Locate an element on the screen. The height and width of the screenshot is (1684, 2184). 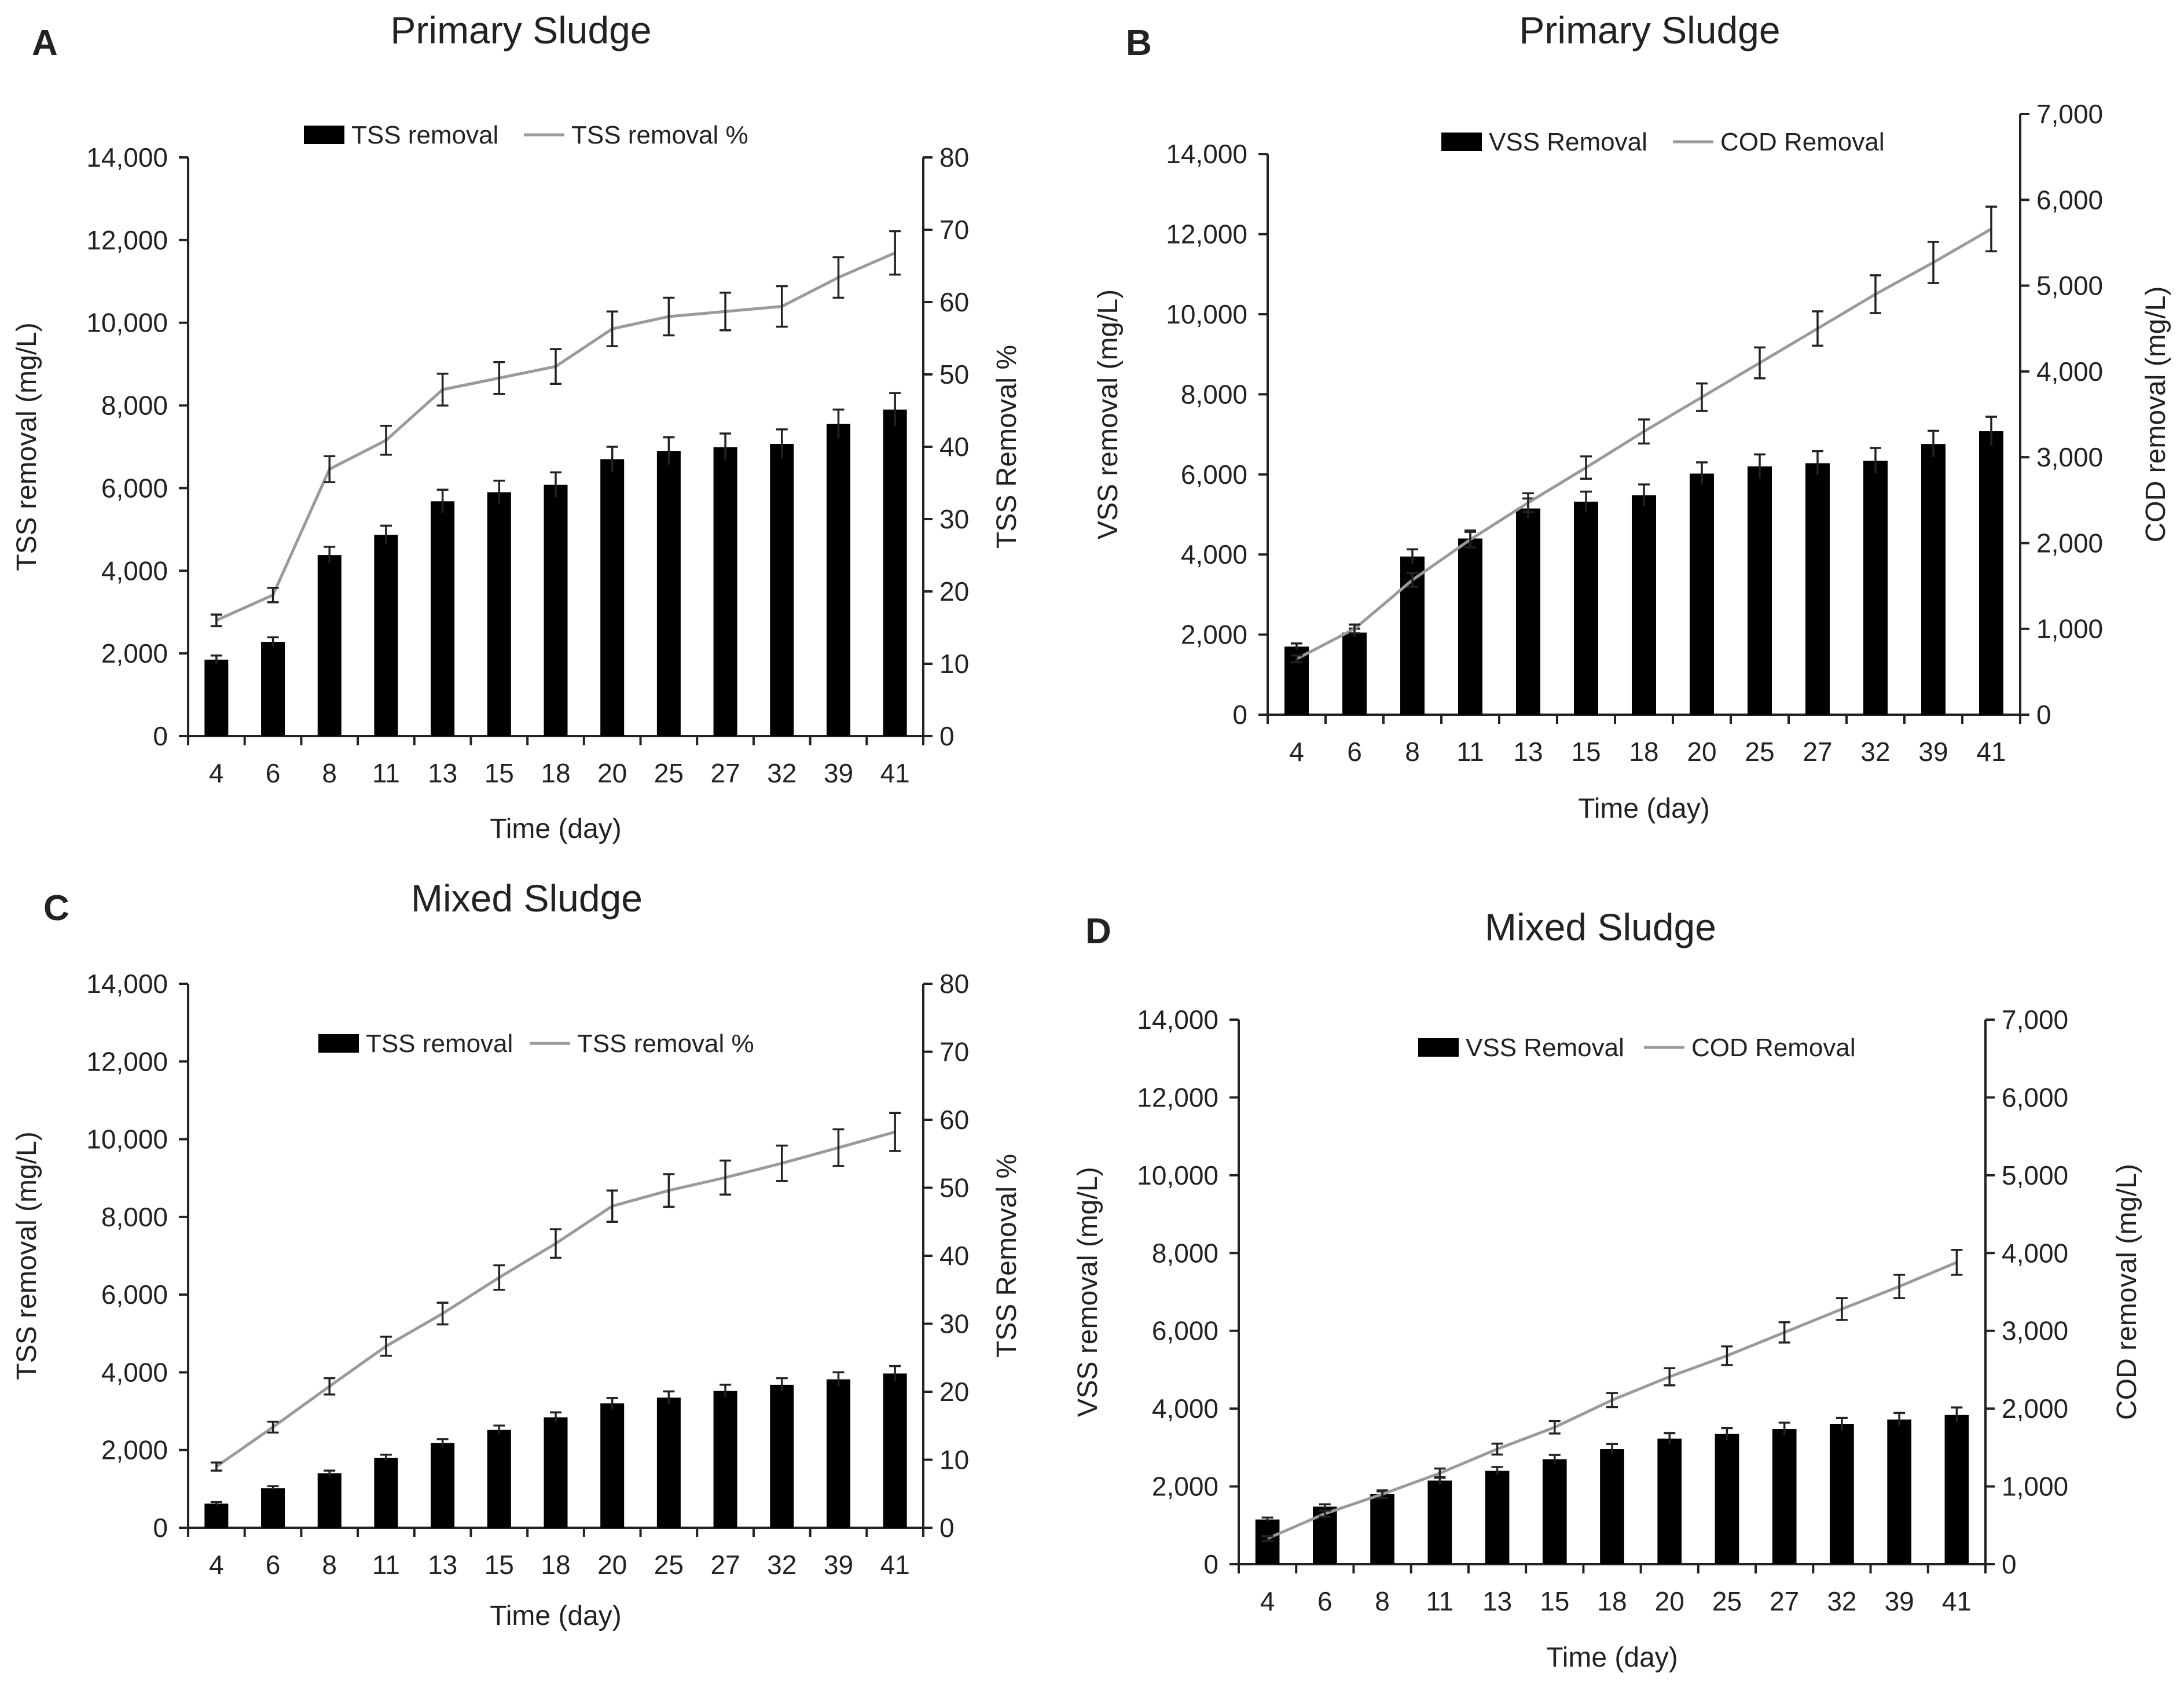
legend-bar-swatch is located at coordinates (1438, 1048).